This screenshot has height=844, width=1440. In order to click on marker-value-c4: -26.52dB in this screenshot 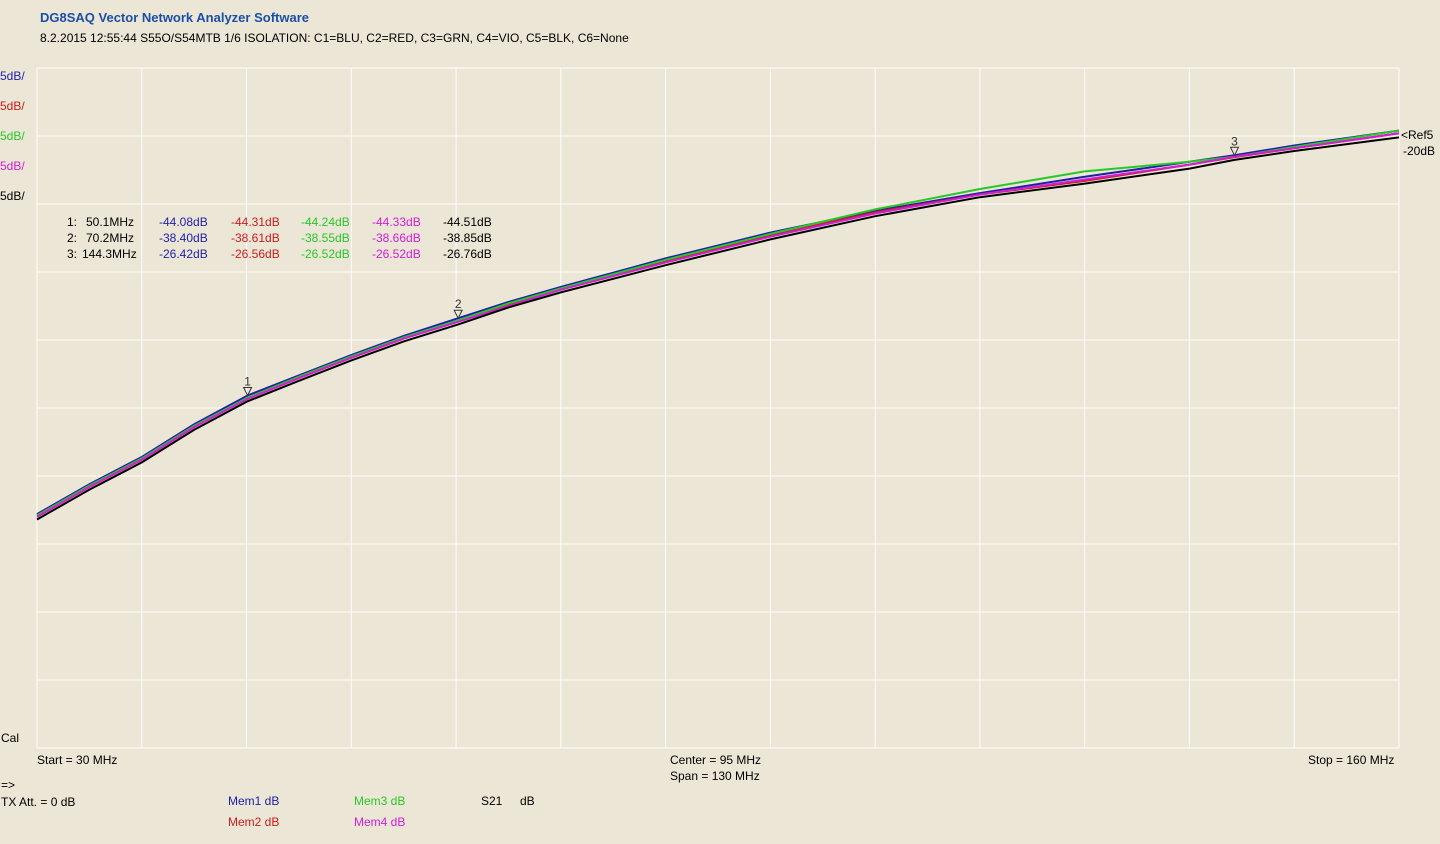, I will do `click(396, 254)`.